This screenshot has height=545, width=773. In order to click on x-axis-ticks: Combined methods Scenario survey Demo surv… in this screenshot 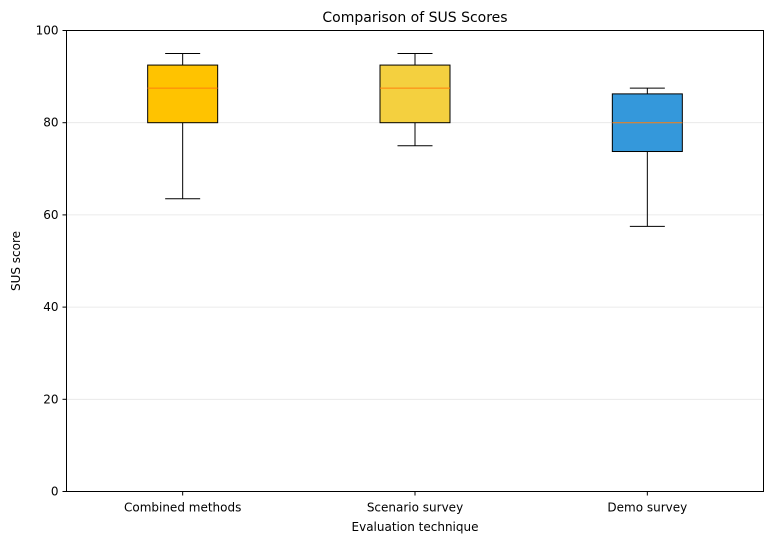, I will do `click(405, 503)`.